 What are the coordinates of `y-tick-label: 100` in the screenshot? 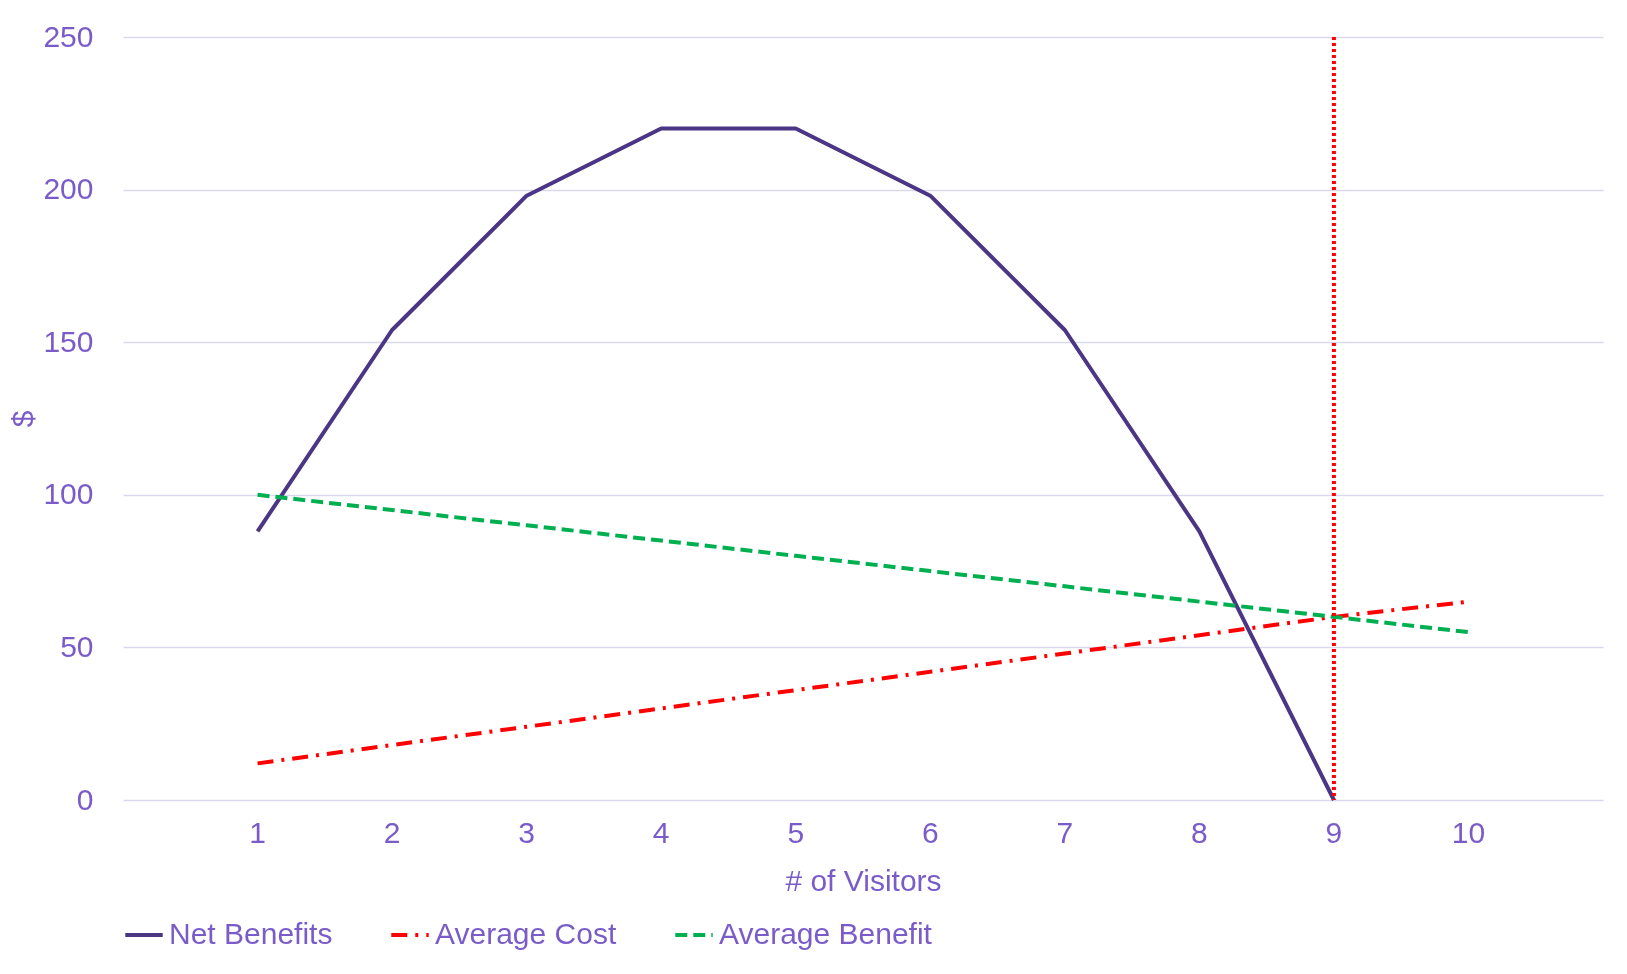 It's located at (68, 494).